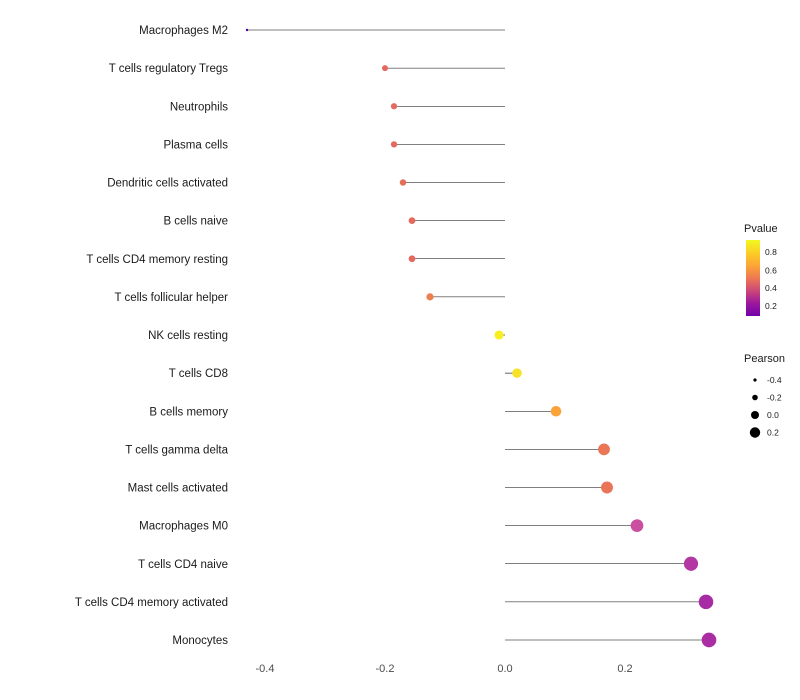  Describe the element at coordinates (265, 669) in the screenshot. I see `x-tick-label: -0.4` at that location.